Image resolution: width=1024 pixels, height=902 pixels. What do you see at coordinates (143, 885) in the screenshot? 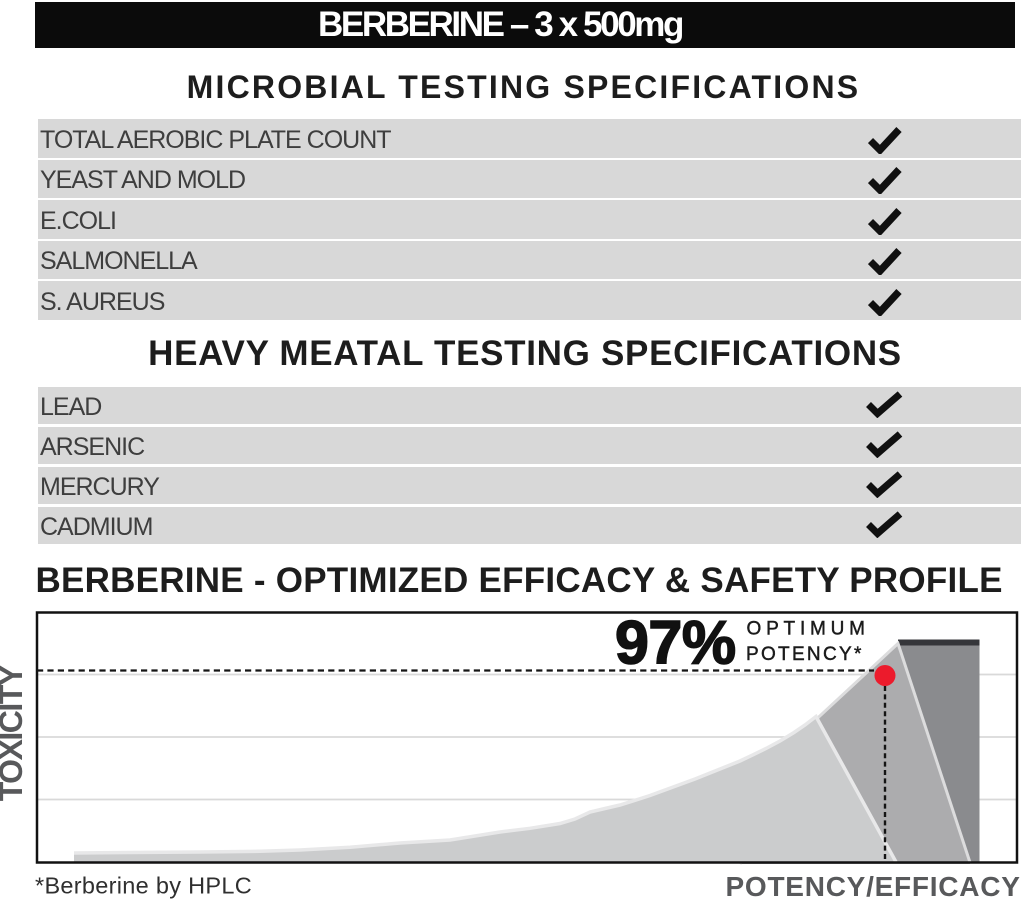
I see `svg-text: *Berberine by HPLC` at bounding box center [143, 885].